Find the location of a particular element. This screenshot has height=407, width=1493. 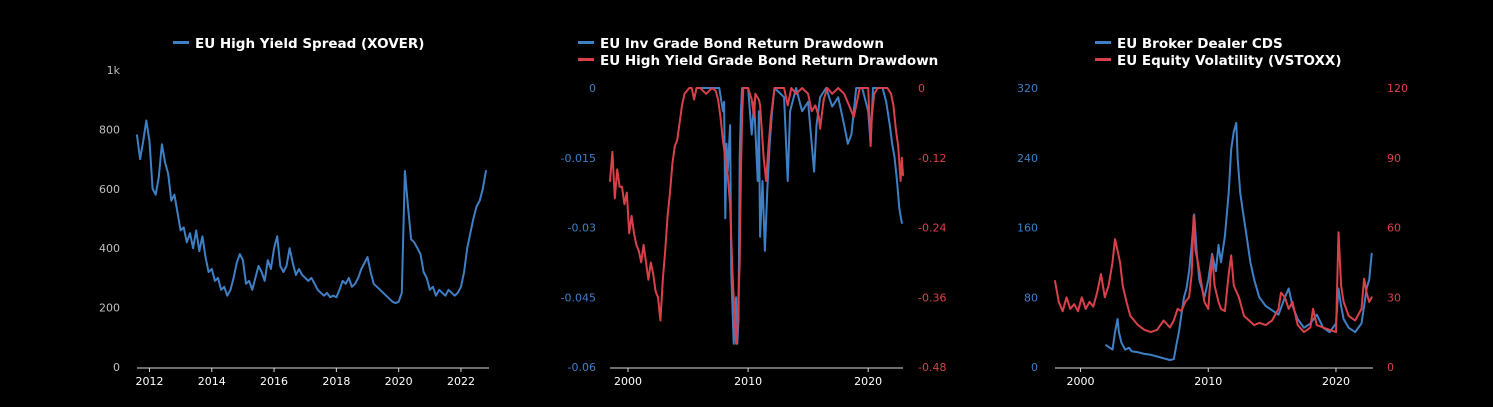

x-axis: 2012 2014 2016 2018 2020 2022 is located at coordinates (312, 377).